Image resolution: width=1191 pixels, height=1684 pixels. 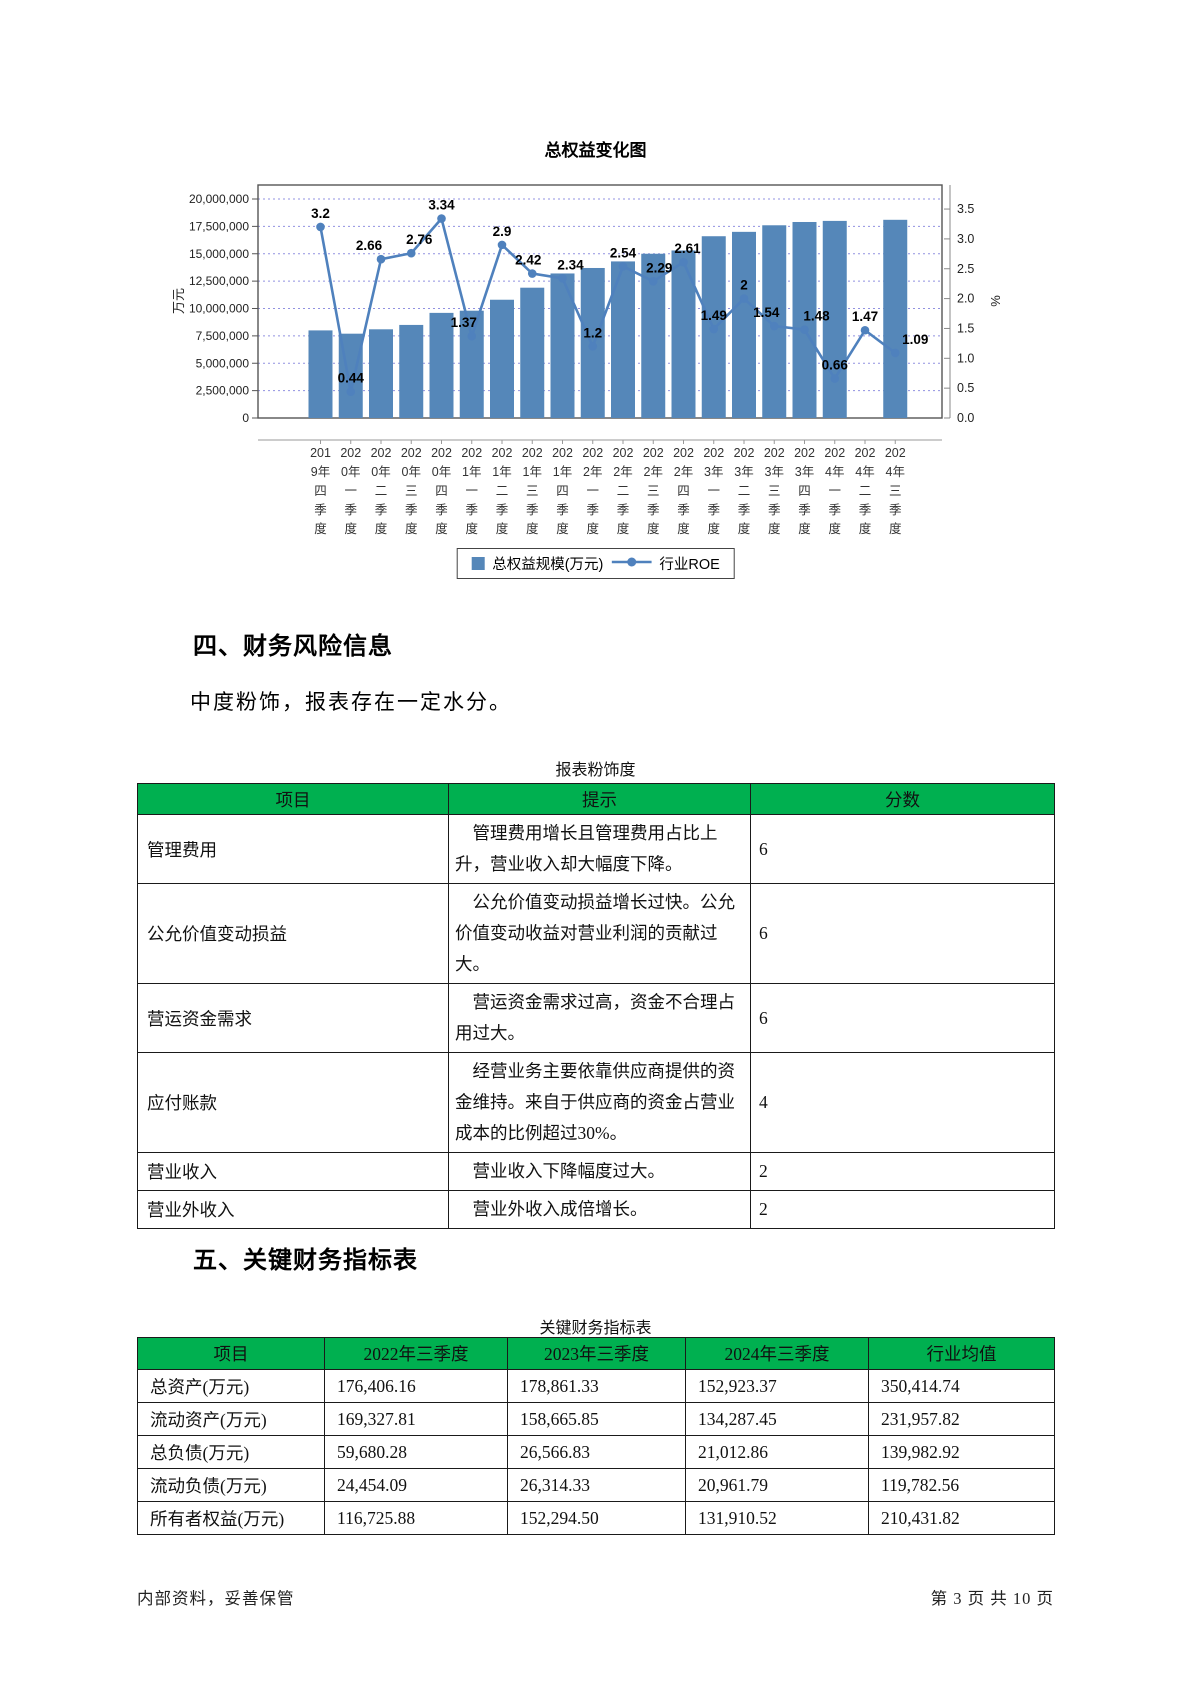 I want to click on category-label: 一, so click(x=592, y=491).